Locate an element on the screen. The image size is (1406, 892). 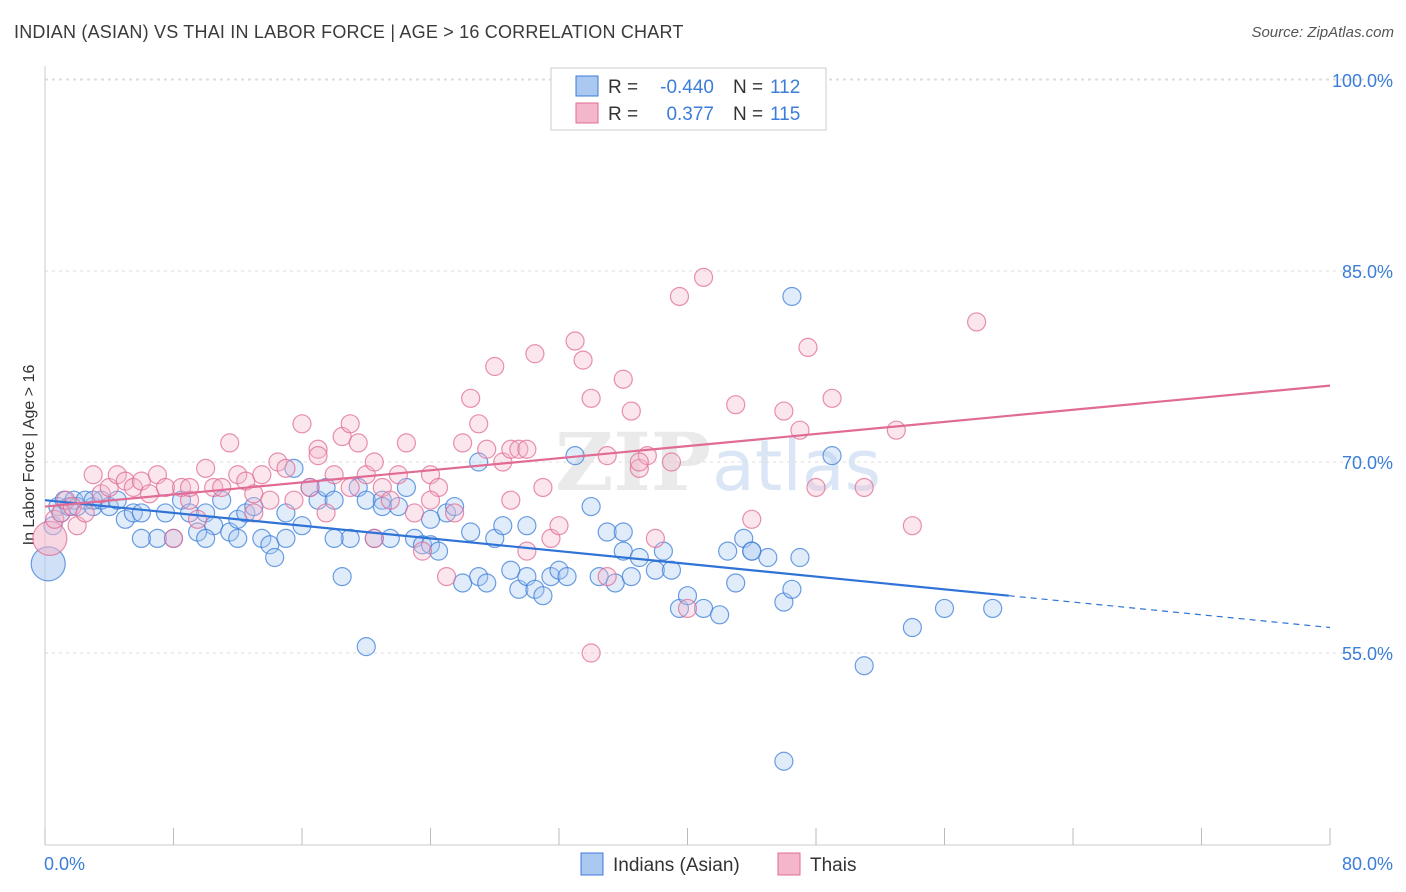
x-tick-labels: 0.0% 80.0% is located at coordinates (718, 864).